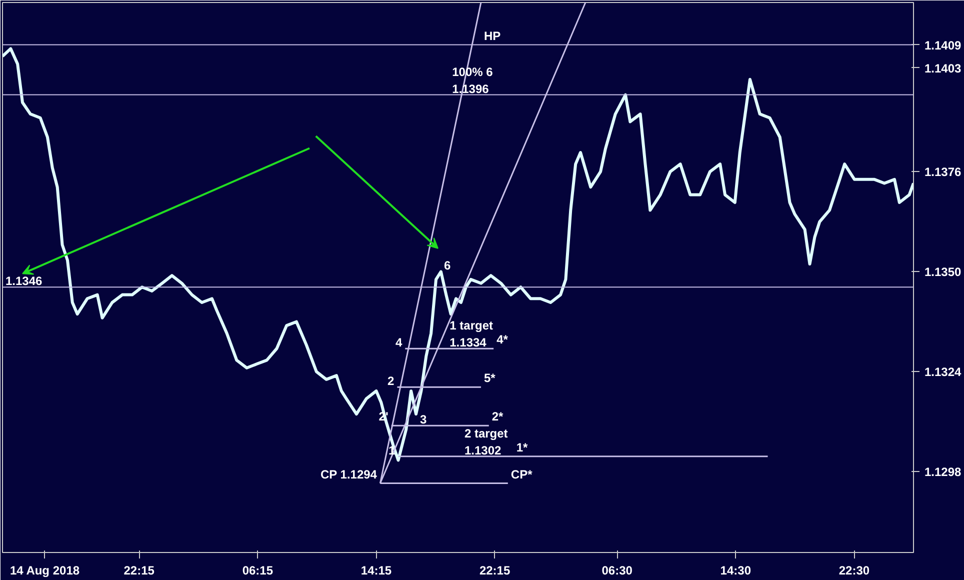  Describe the element at coordinates (486, 433) in the screenshot. I see `annotation: 2 target` at that location.